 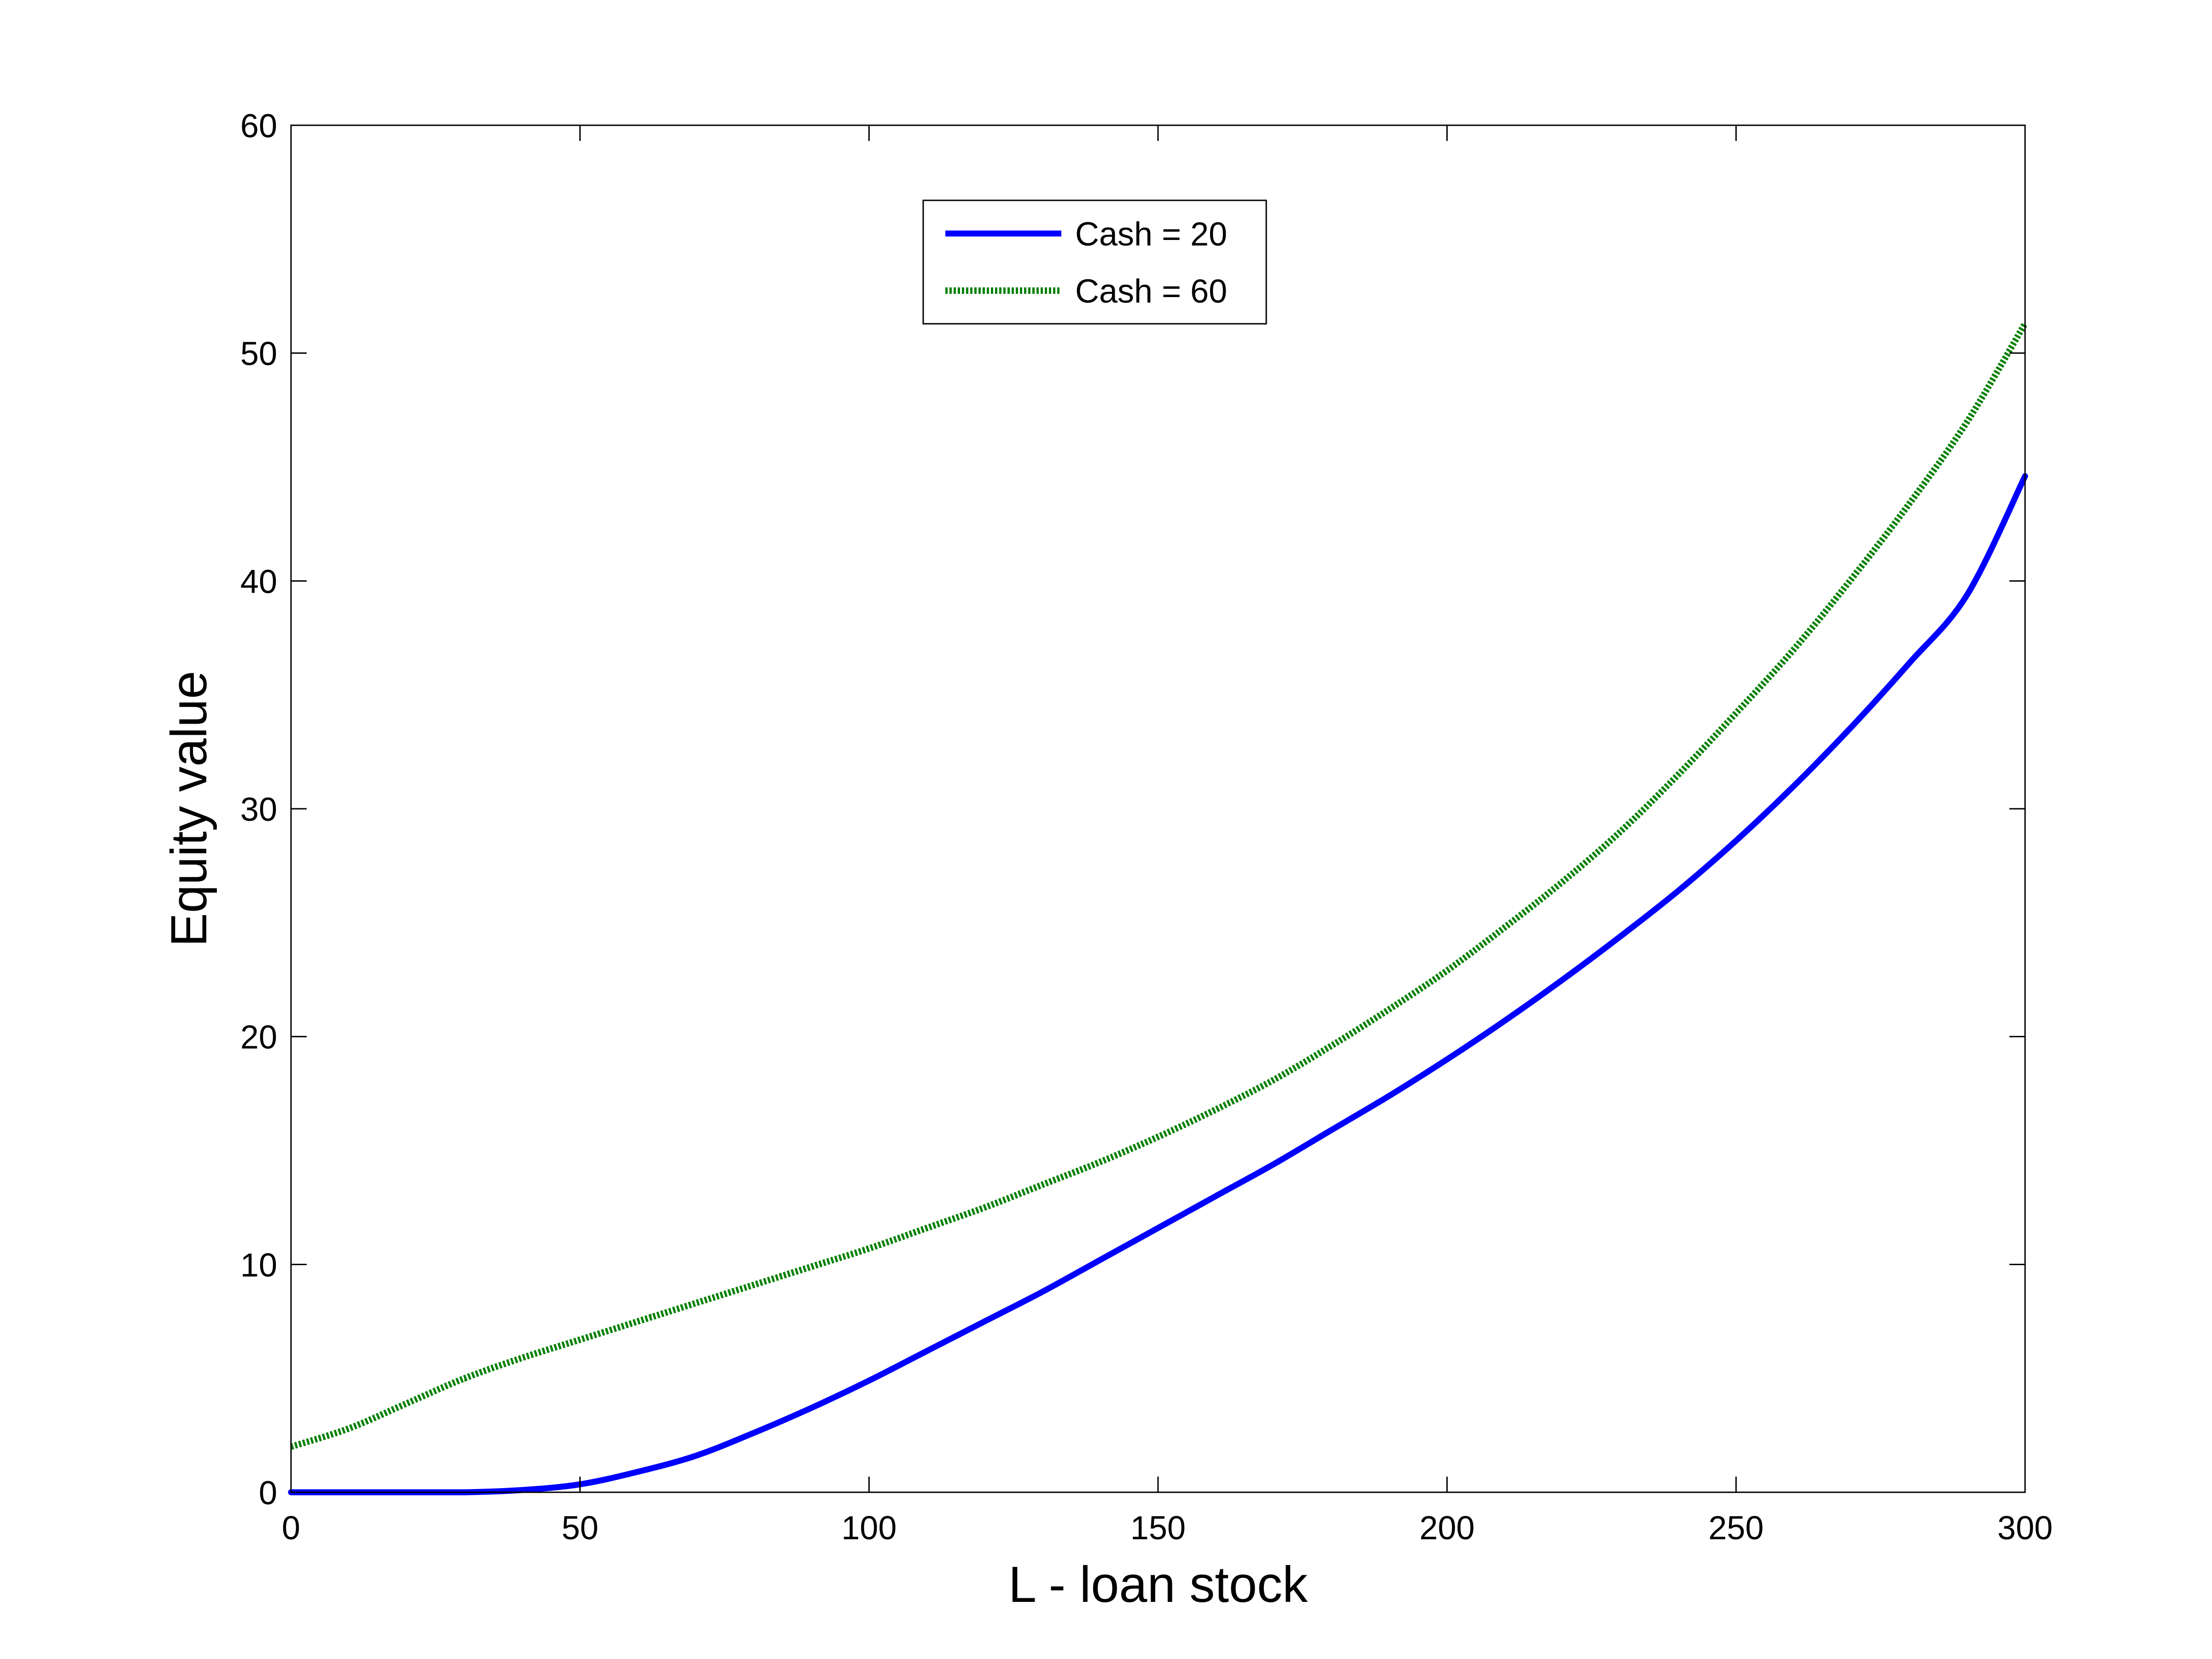 What do you see at coordinates (1158, 1528) in the screenshot?
I see `x-tick-label: 150` at bounding box center [1158, 1528].